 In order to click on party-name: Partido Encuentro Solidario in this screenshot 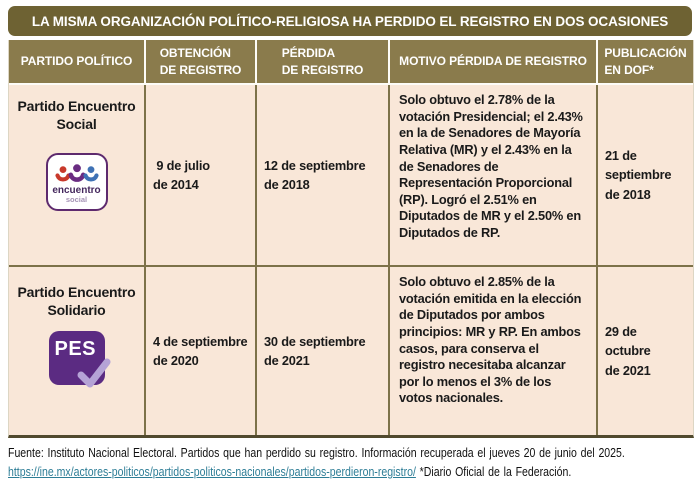, I will do `click(76, 301)`.